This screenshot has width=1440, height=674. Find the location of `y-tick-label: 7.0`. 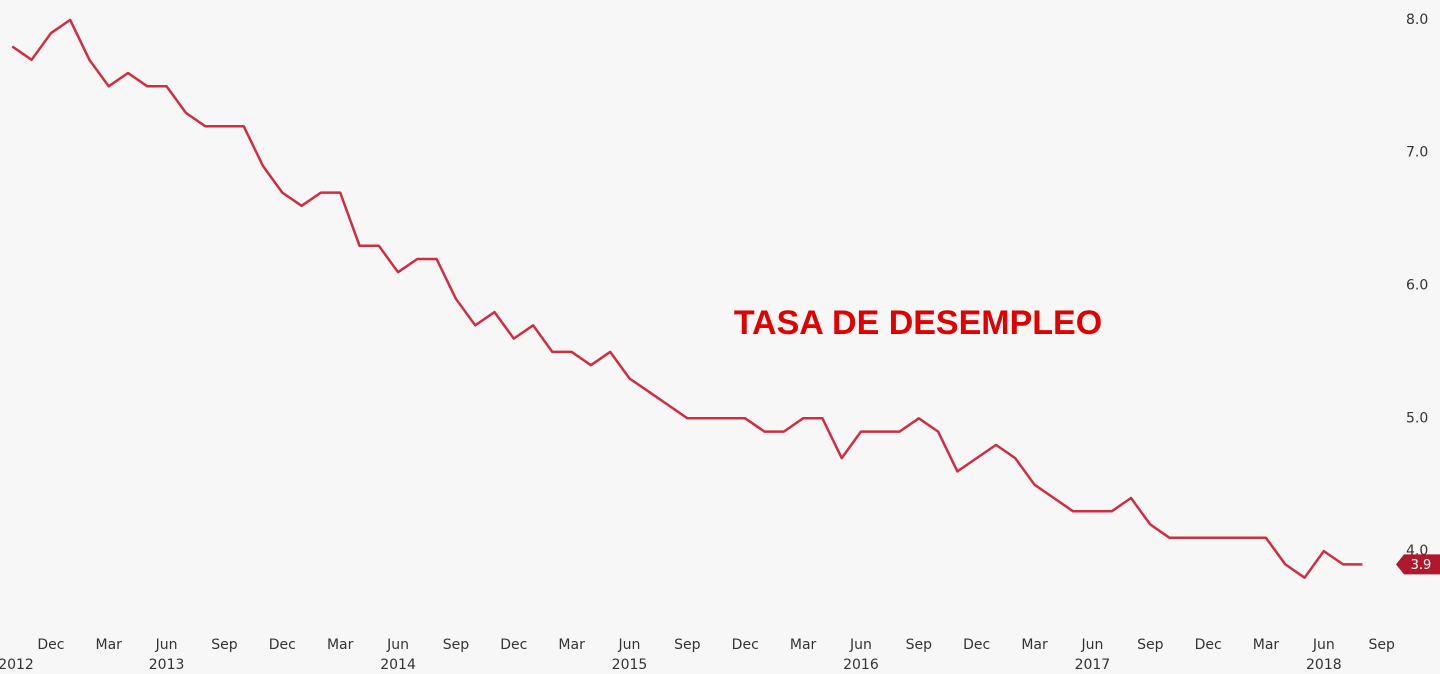

y-tick-label: 7.0 is located at coordinates (1417, 153).